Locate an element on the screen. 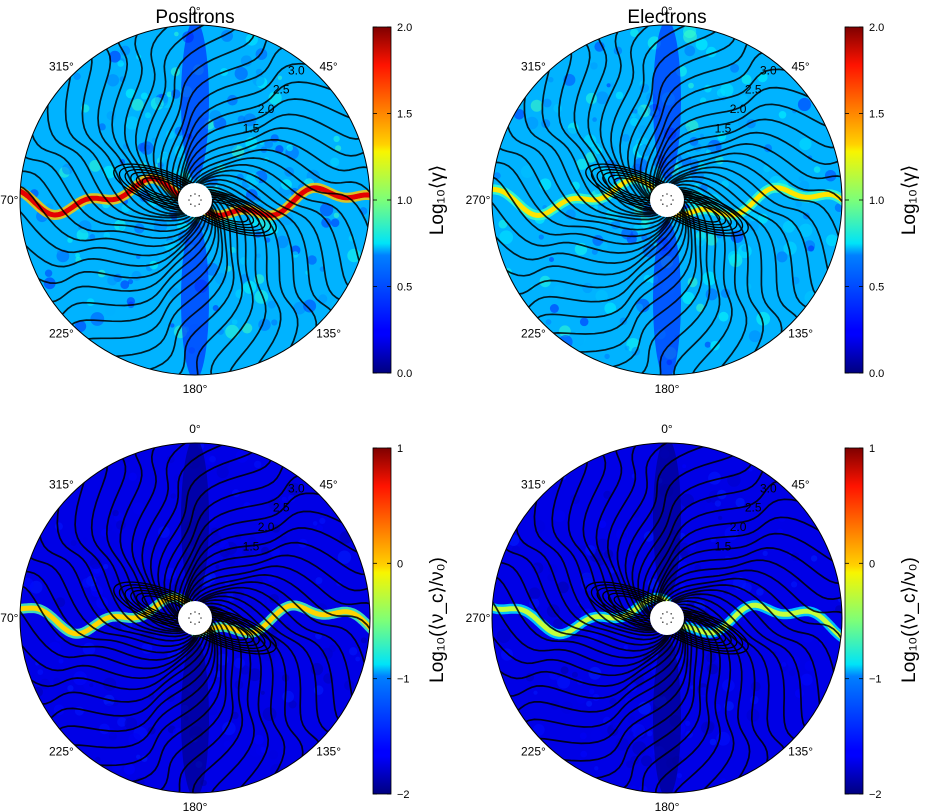 The width and height of the screenshot is (926, 811). colorbar-tick-label: −2 is located at coordinates (875, 795).